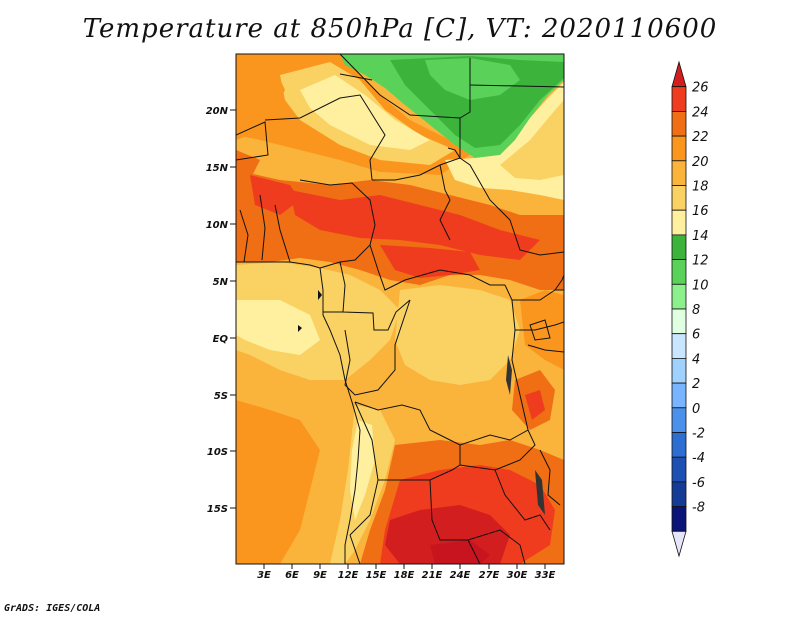 This screenshot has height=618, width=800. I want to click on field-south-max, so click(460, 552).